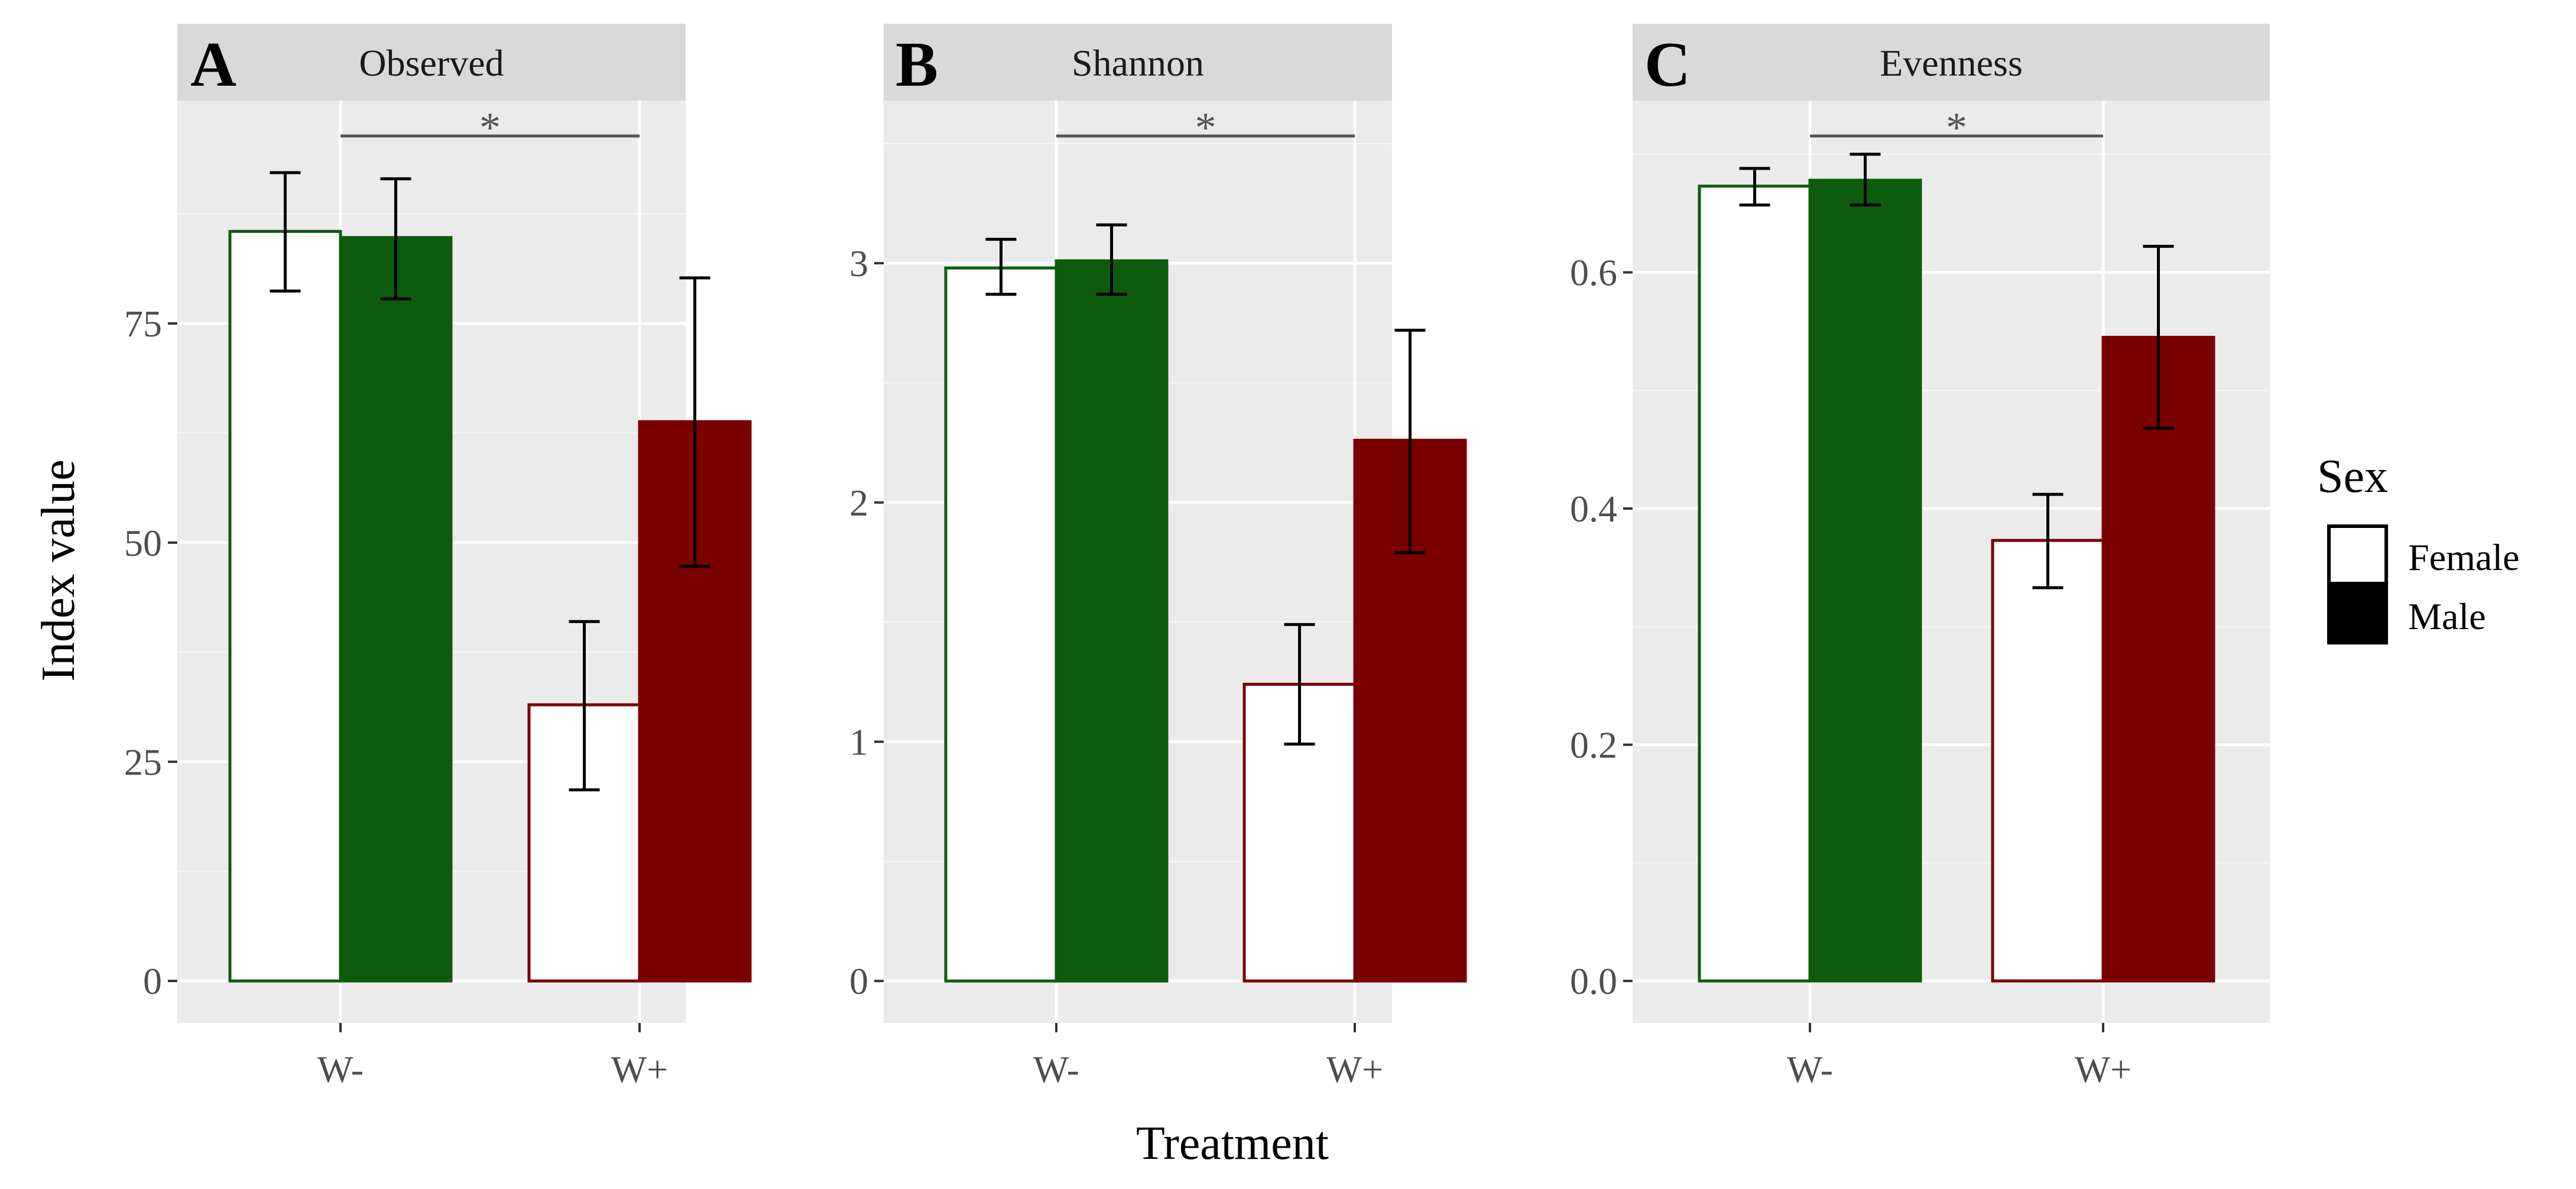 This screenshot has width=2576, height=1189. Describe the element at coordinates (143, 762) in the screenshot. I see `y-tick-label: 25` at that location.